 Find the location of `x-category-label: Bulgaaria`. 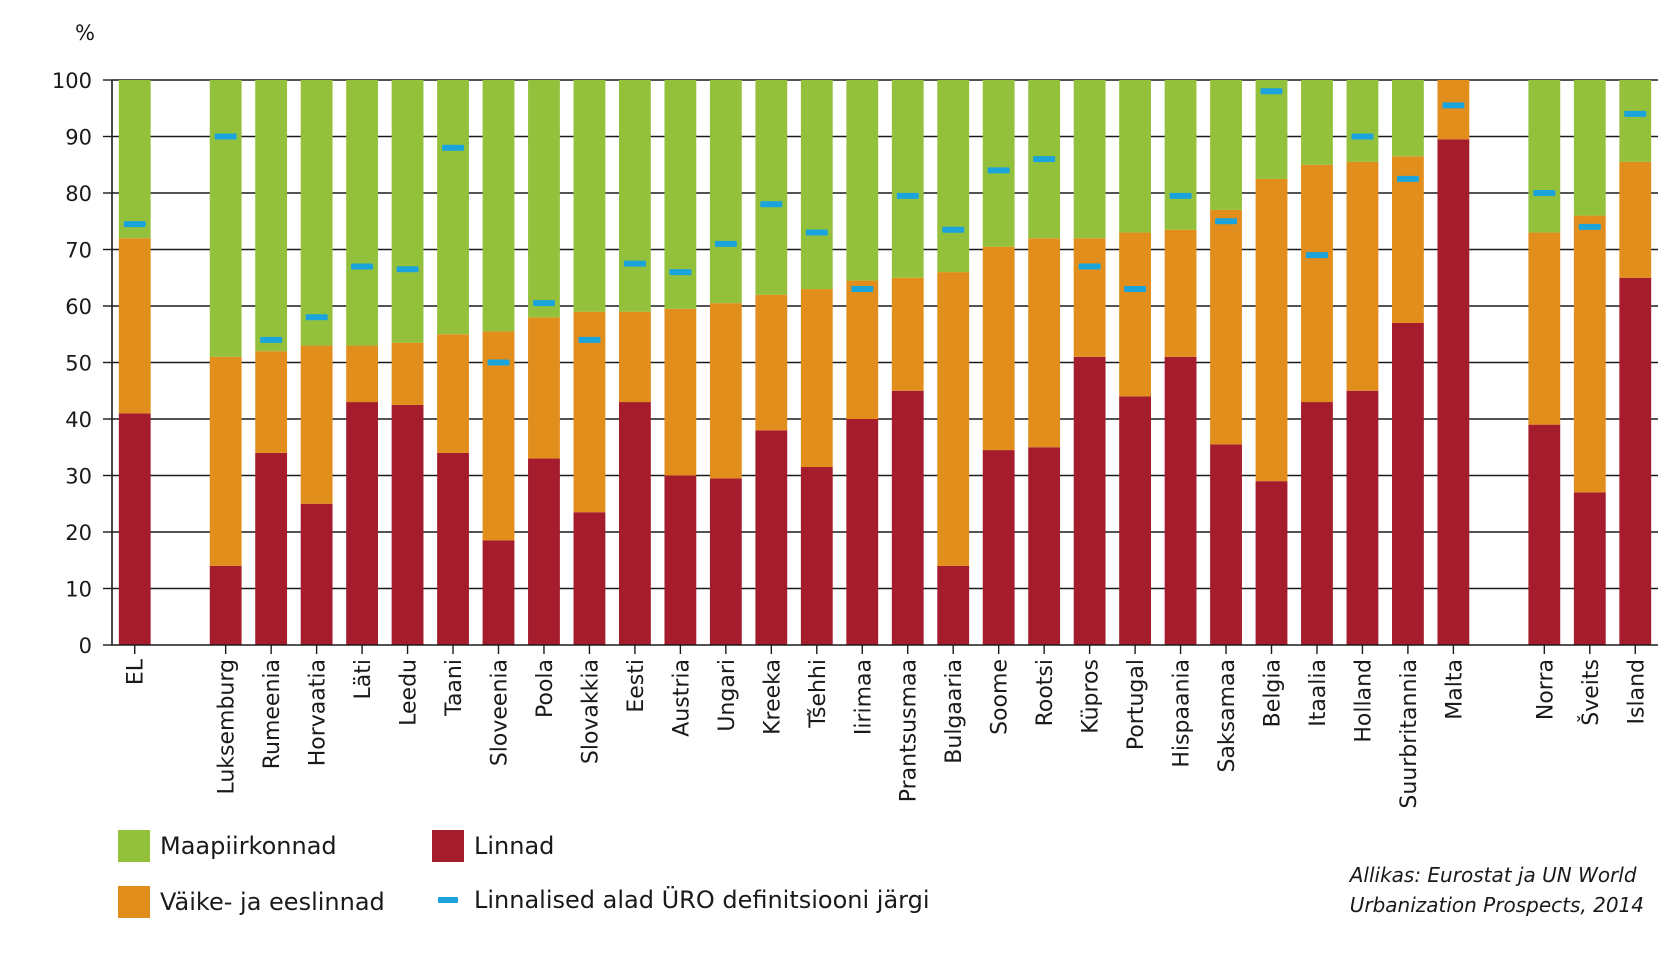

x-category-label: Bulgaaria is located at coordinates (954, 711).